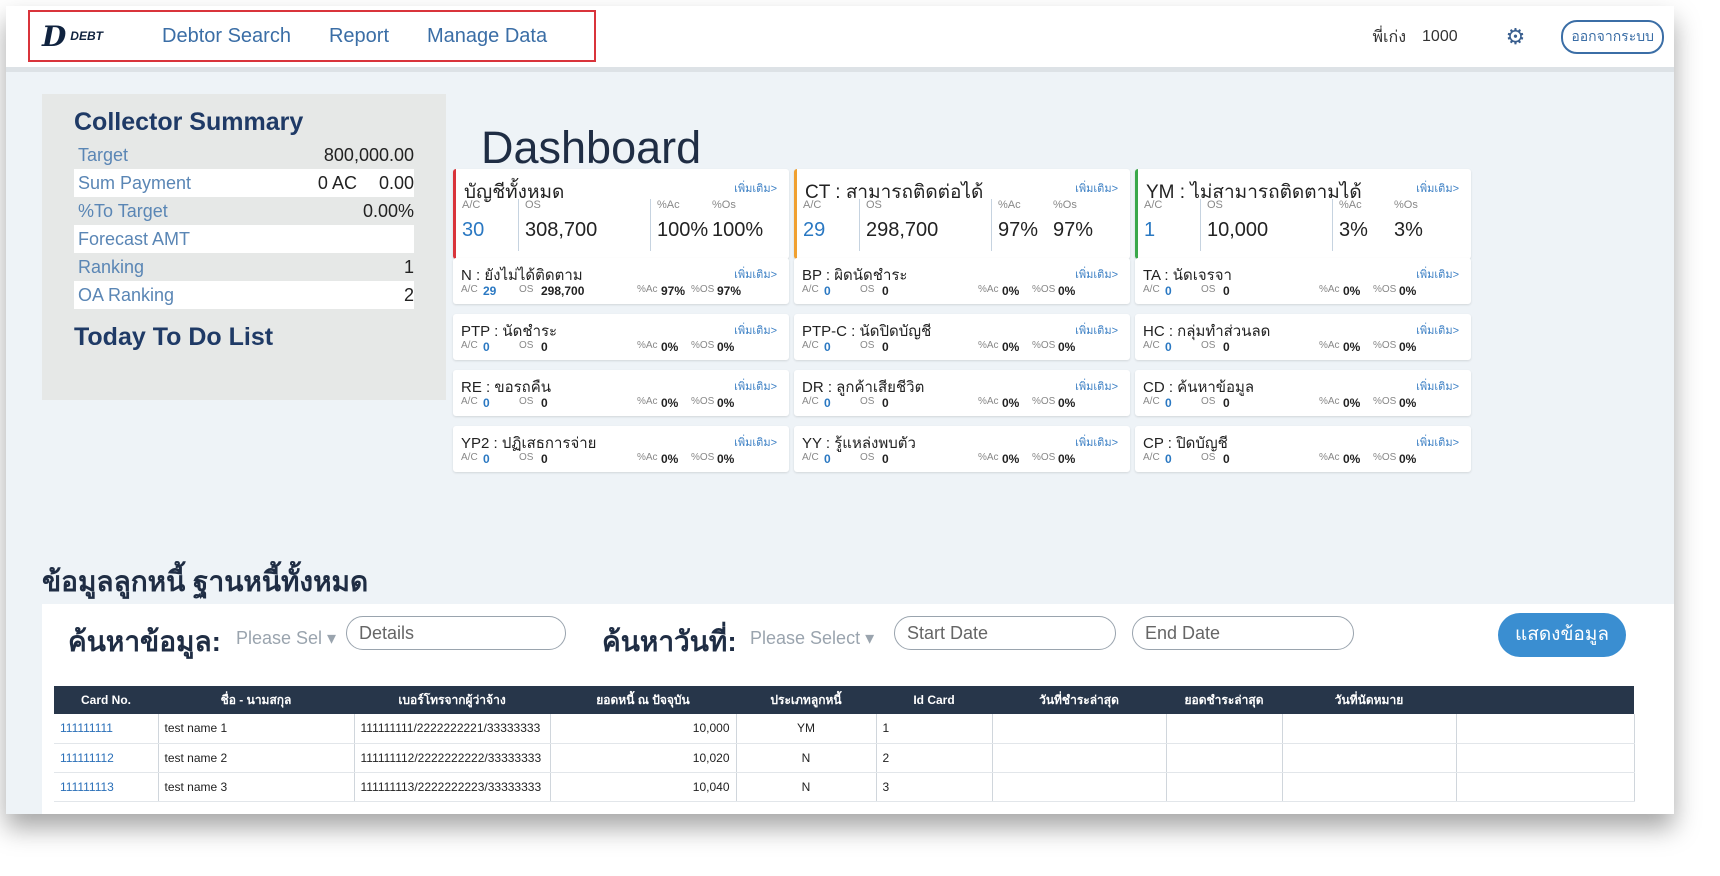 The width and height of the screenshot is (1720, 876). What do you see at coordinates (226, 35) in the screenshot?
I see `nav-link-debtor-search: Debtor Search` at bounding box center [226, 35].